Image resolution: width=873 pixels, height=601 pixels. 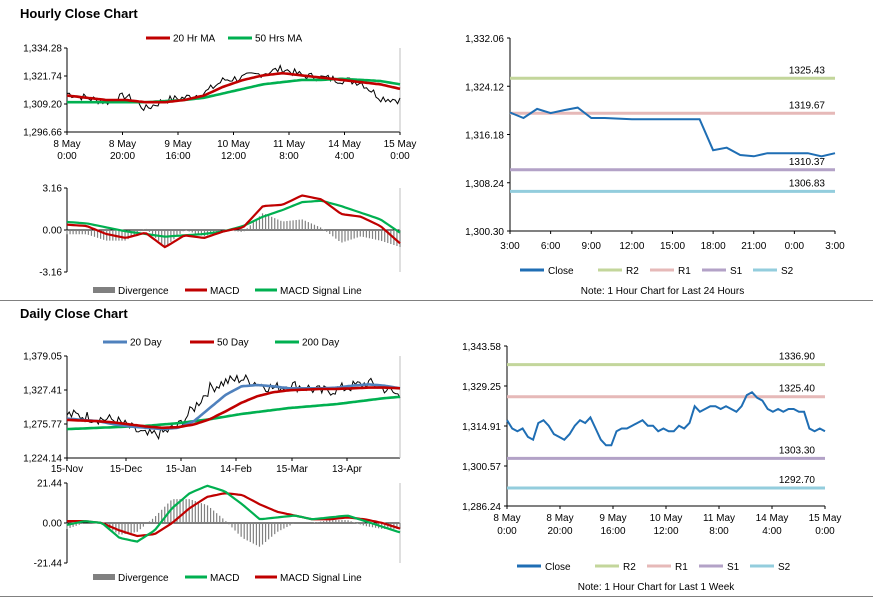 I want to click on y-tick-label: 1,379.05, so click(x=42, y=357).